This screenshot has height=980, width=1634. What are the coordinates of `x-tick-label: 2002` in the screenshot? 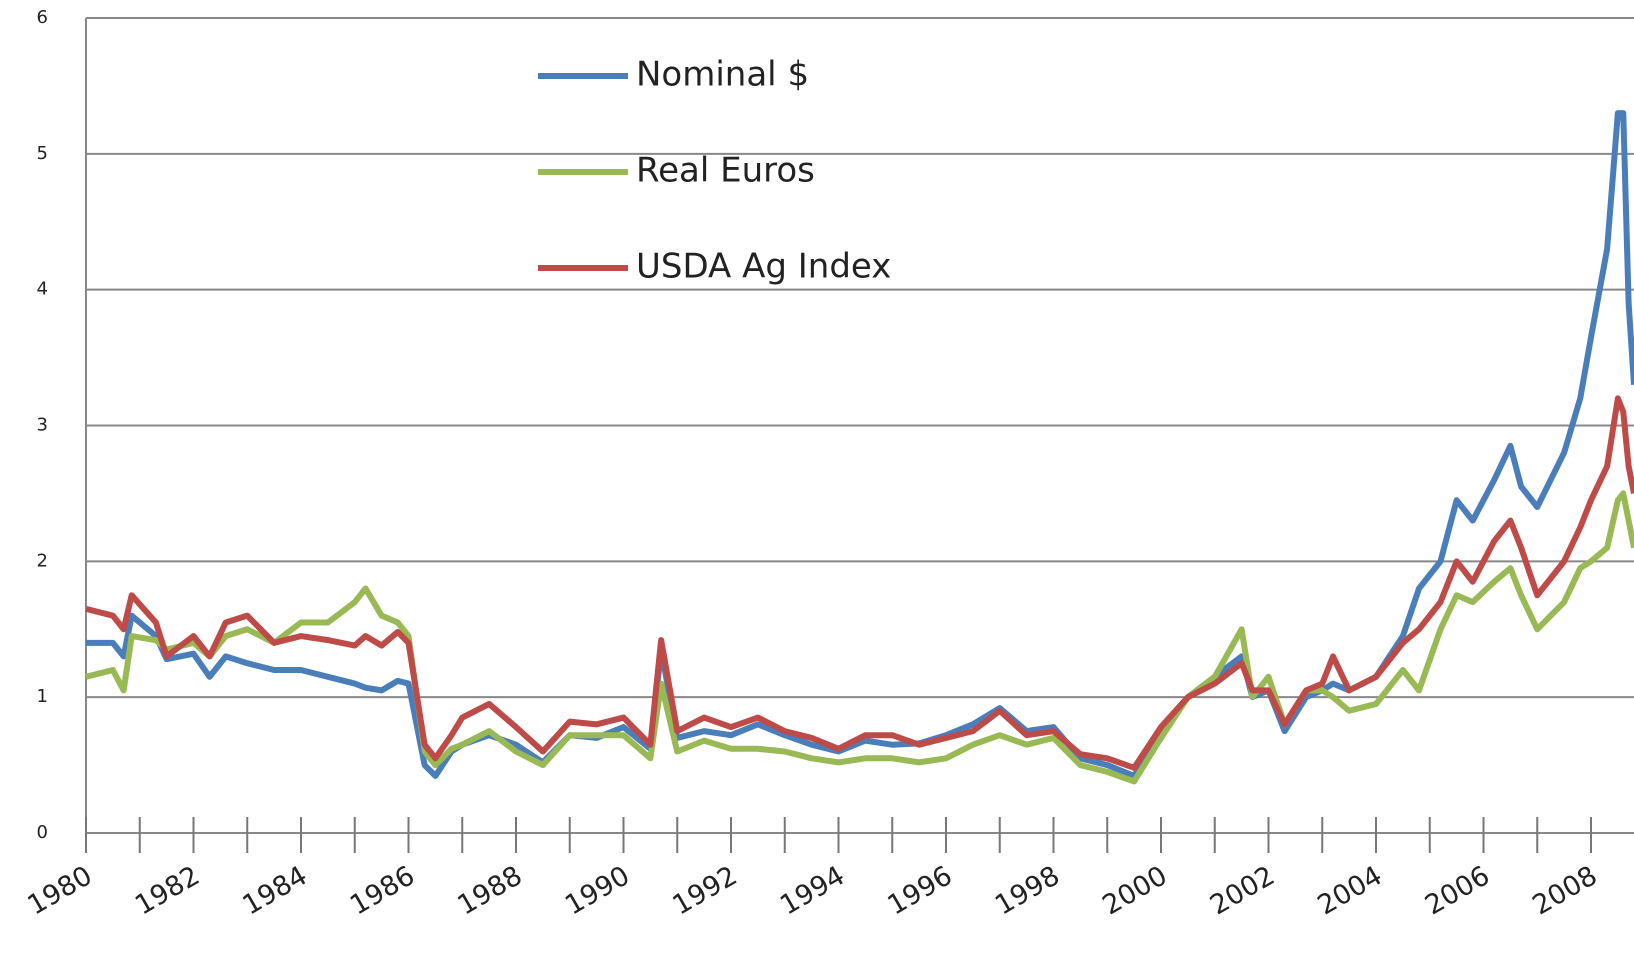 It's located at (1242, 890).